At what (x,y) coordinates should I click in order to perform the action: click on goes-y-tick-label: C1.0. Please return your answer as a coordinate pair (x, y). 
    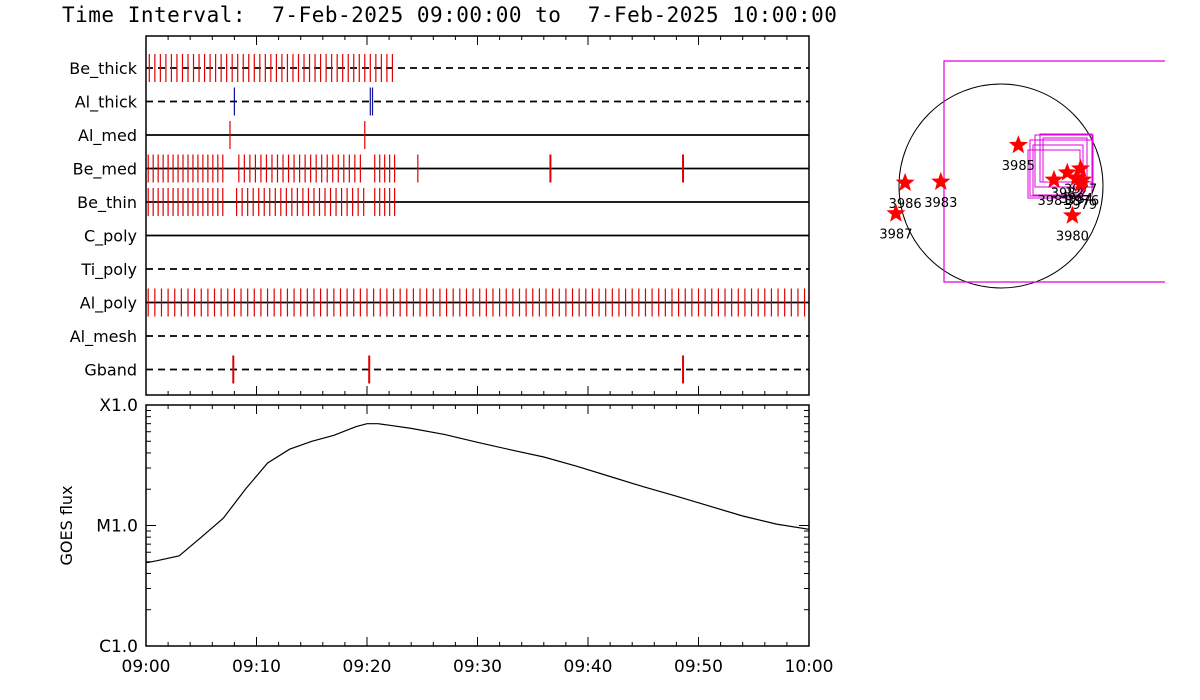
    Looking at the image, I should click on (118, 647).